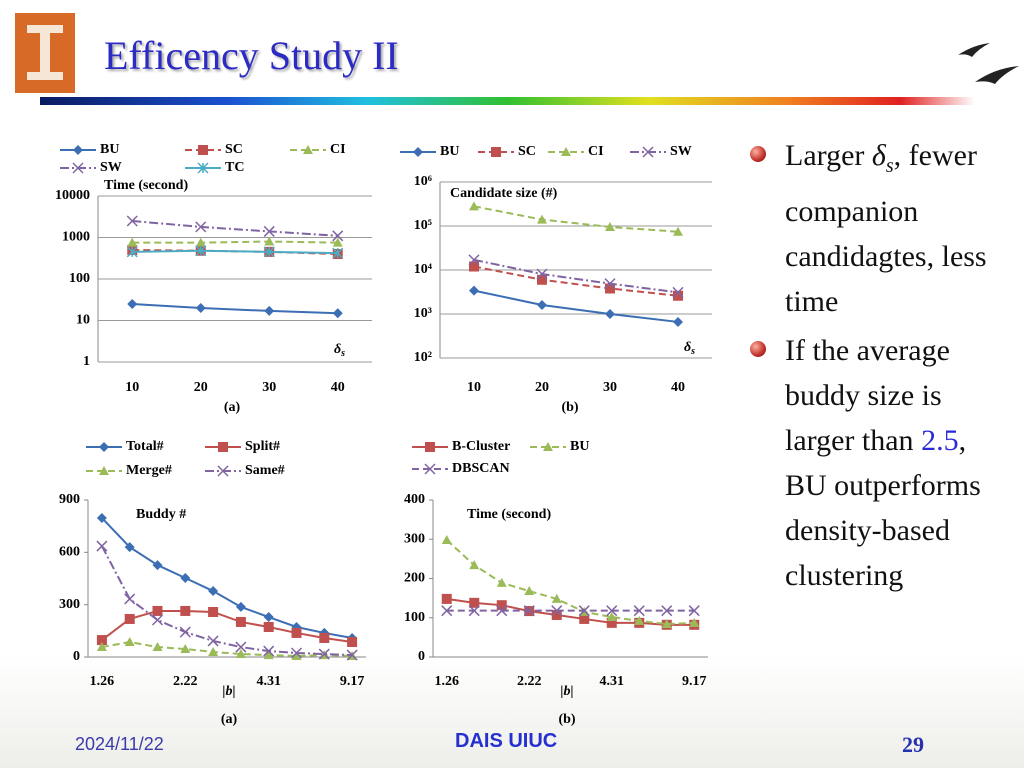 The image size is (1024, 768). I want to click on y-tick-label: 10⁴, so click(423, 269).